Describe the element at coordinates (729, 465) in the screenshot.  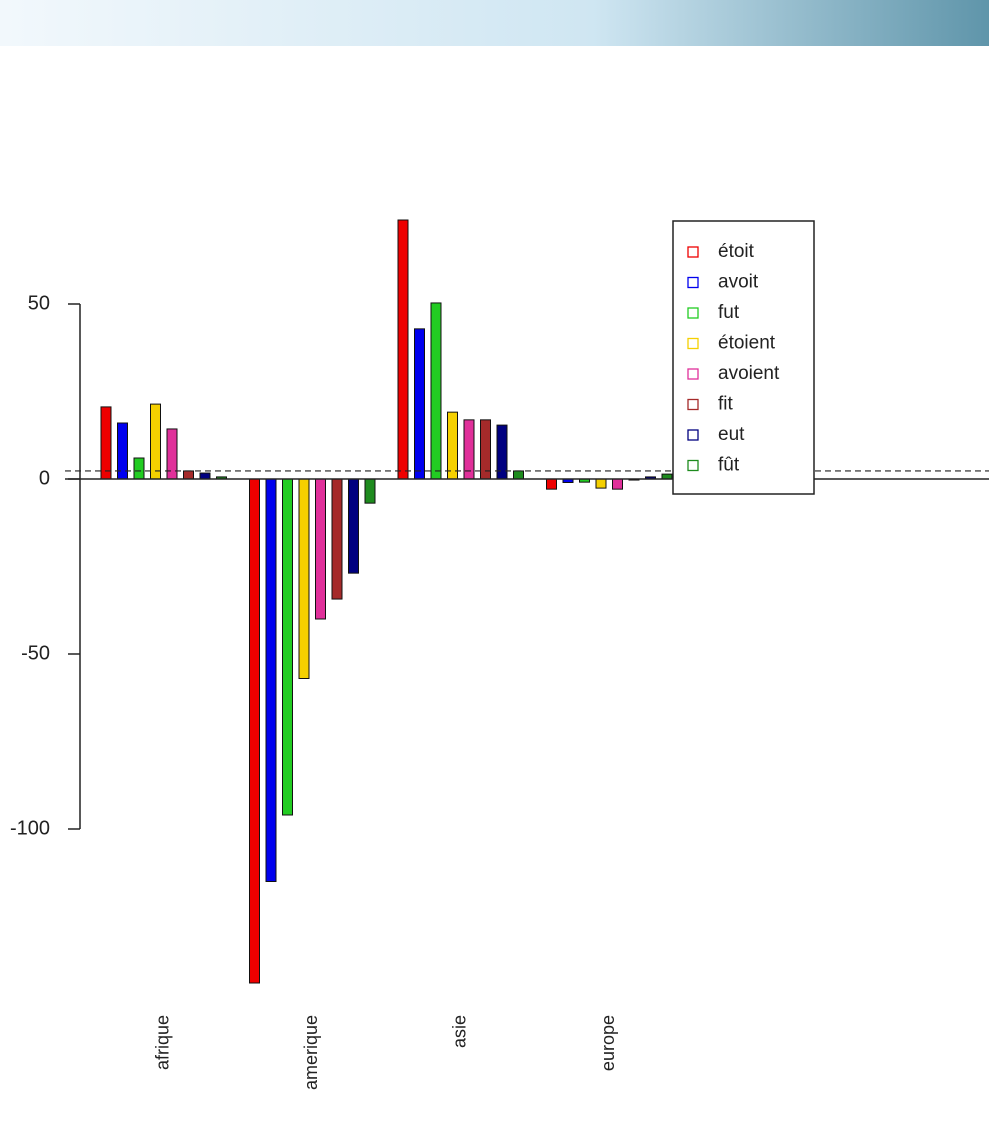
I see `legend-label: fût` at that location.